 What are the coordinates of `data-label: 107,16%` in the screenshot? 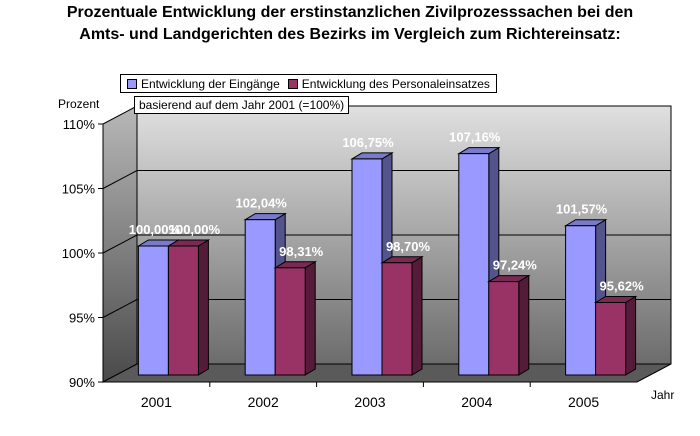 It's located at (475, 137).